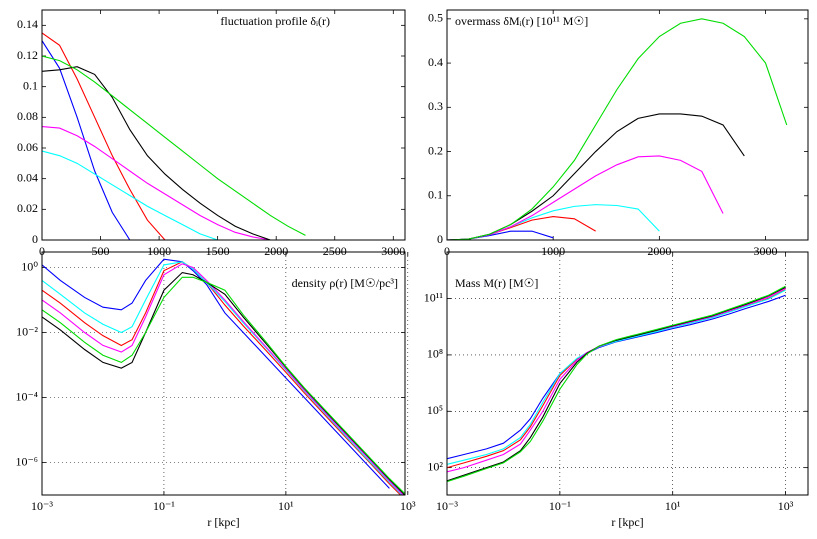 The width and height of the screenshot is (817, 539). I want to click on panel-title: density ρ(r) [M☉/pc³], so click(345, 283).